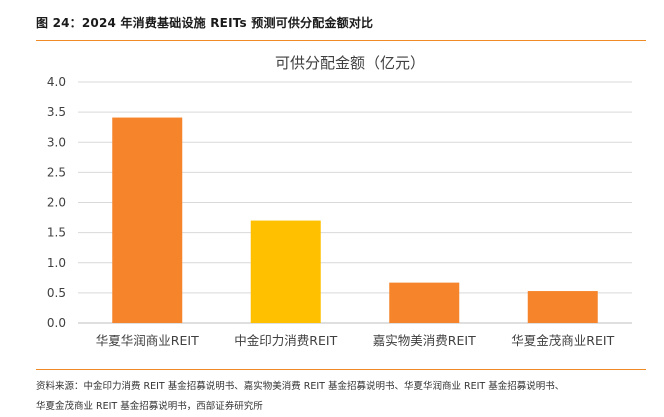  I want to click on x-tick-label: 华夏华润商业REIT, so click(147, 340).